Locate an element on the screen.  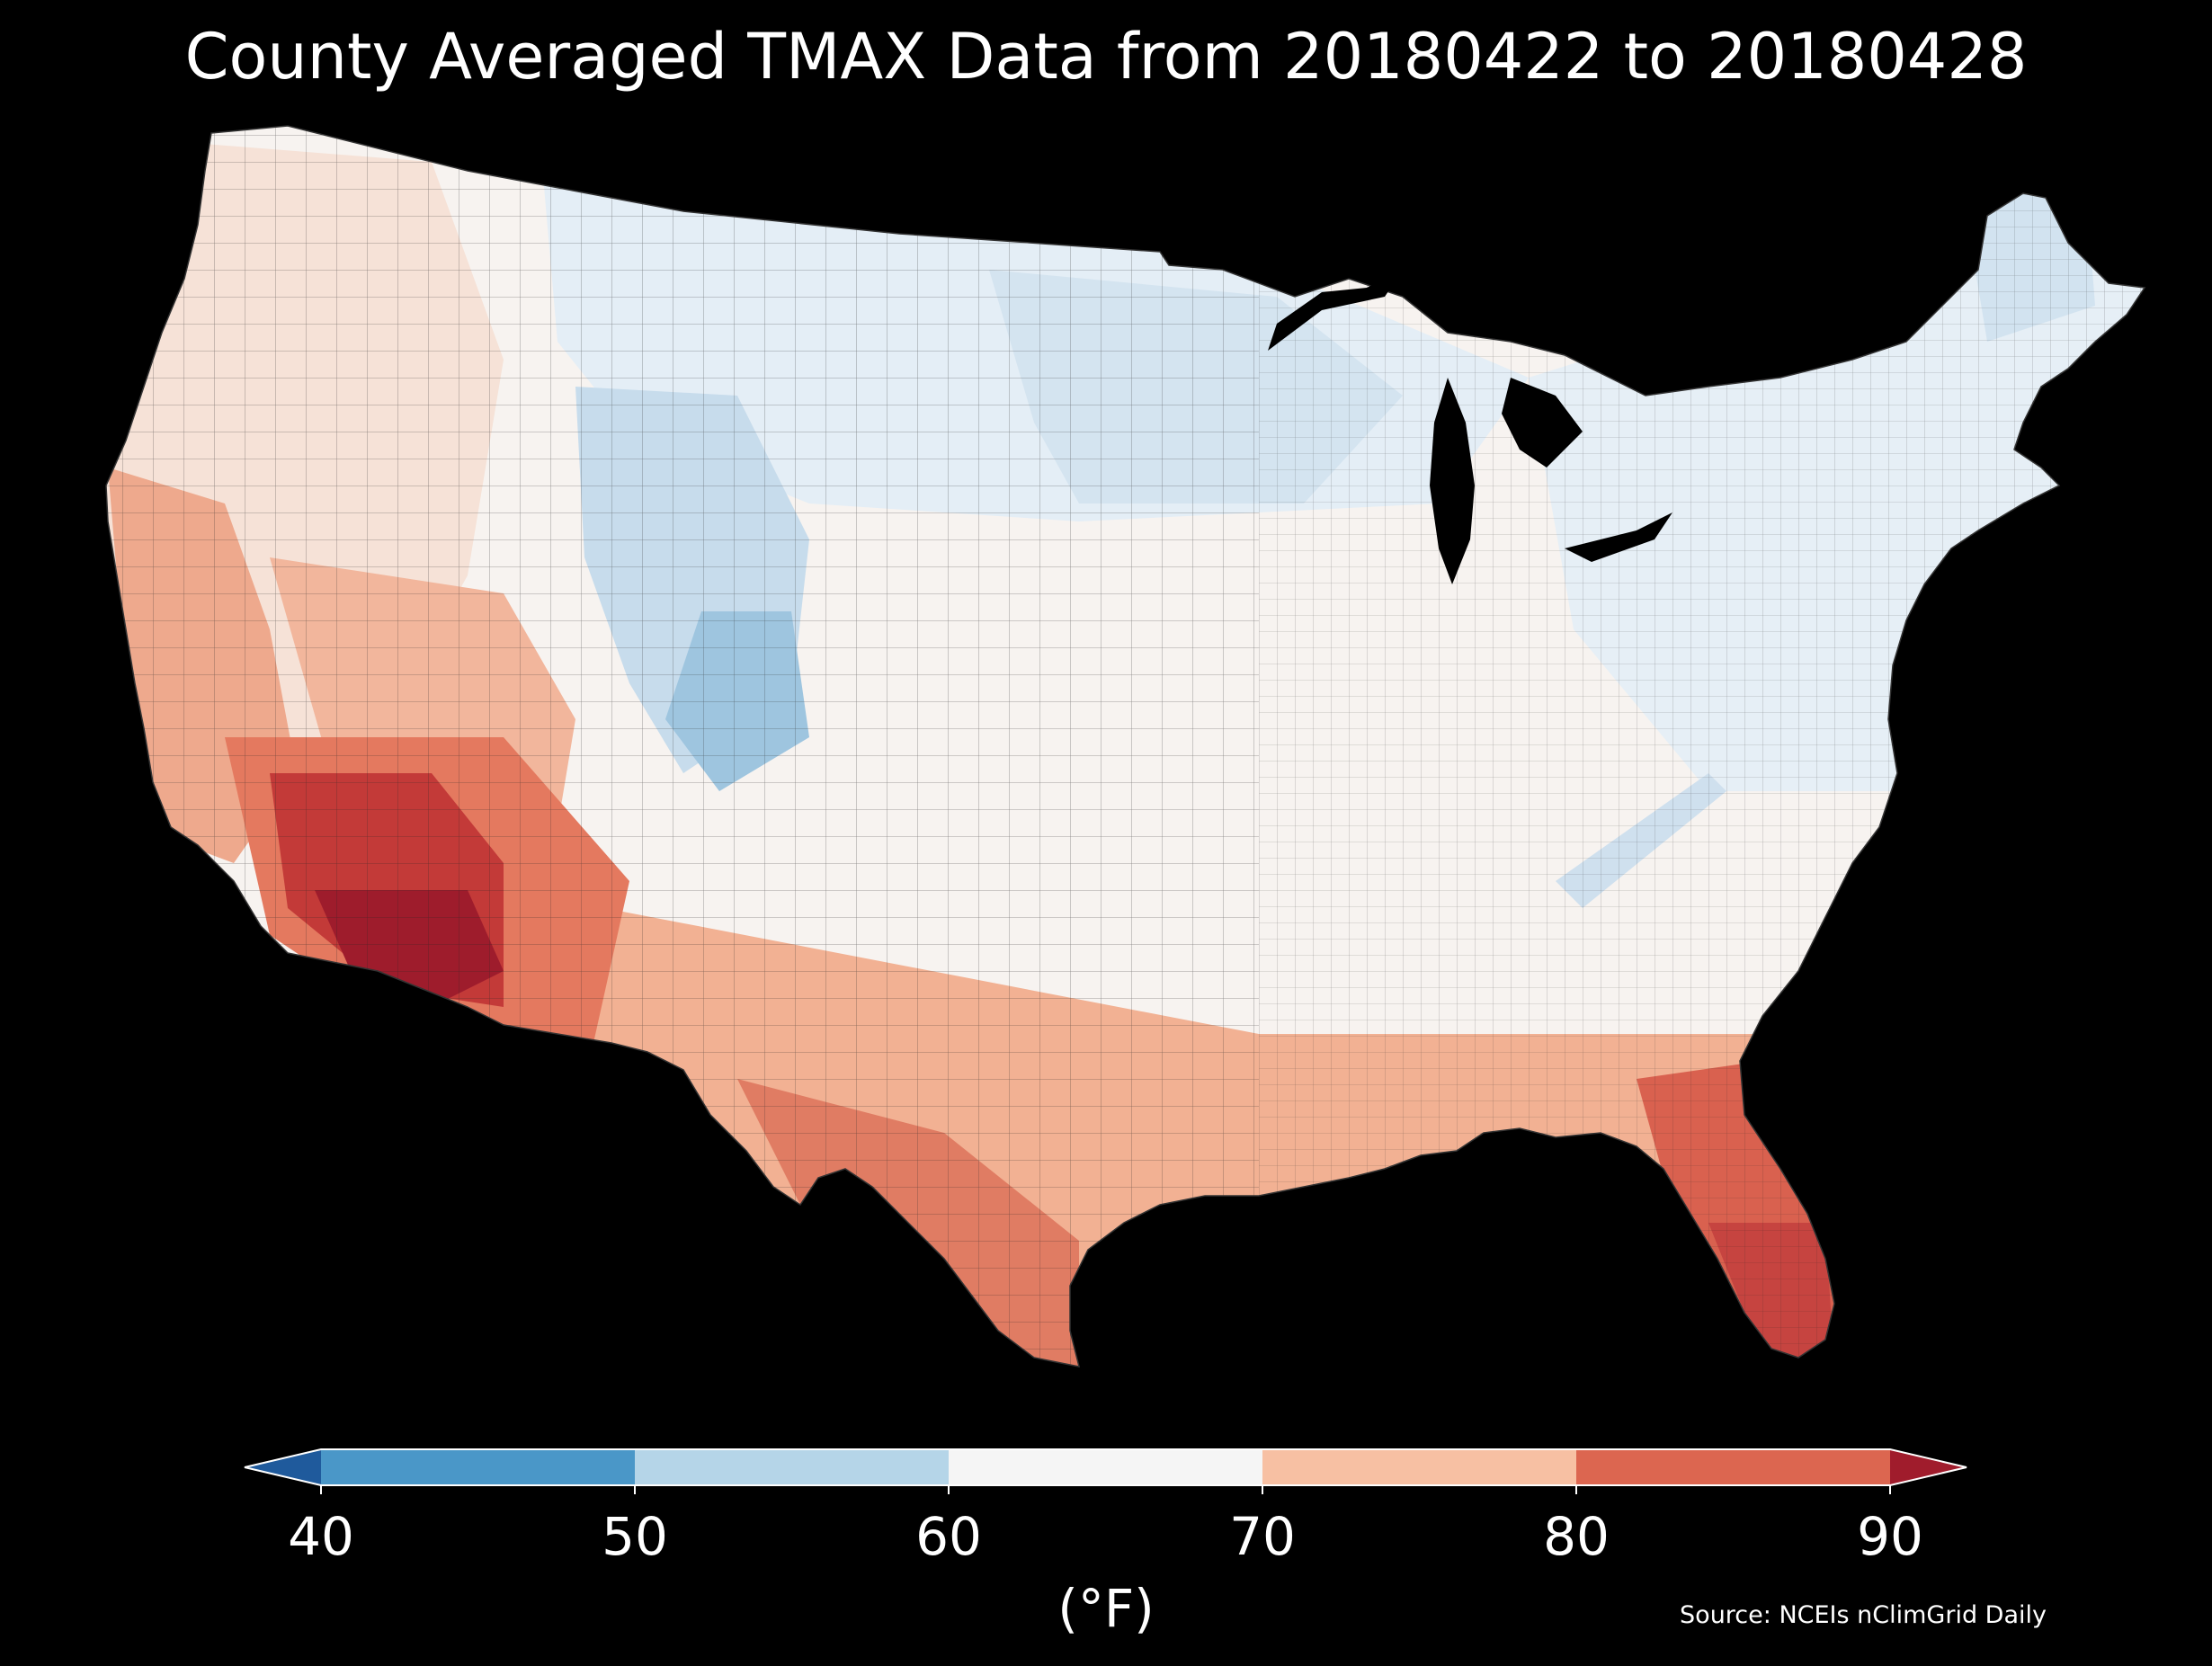
lake-erie is located at coordinates (1618, 537).